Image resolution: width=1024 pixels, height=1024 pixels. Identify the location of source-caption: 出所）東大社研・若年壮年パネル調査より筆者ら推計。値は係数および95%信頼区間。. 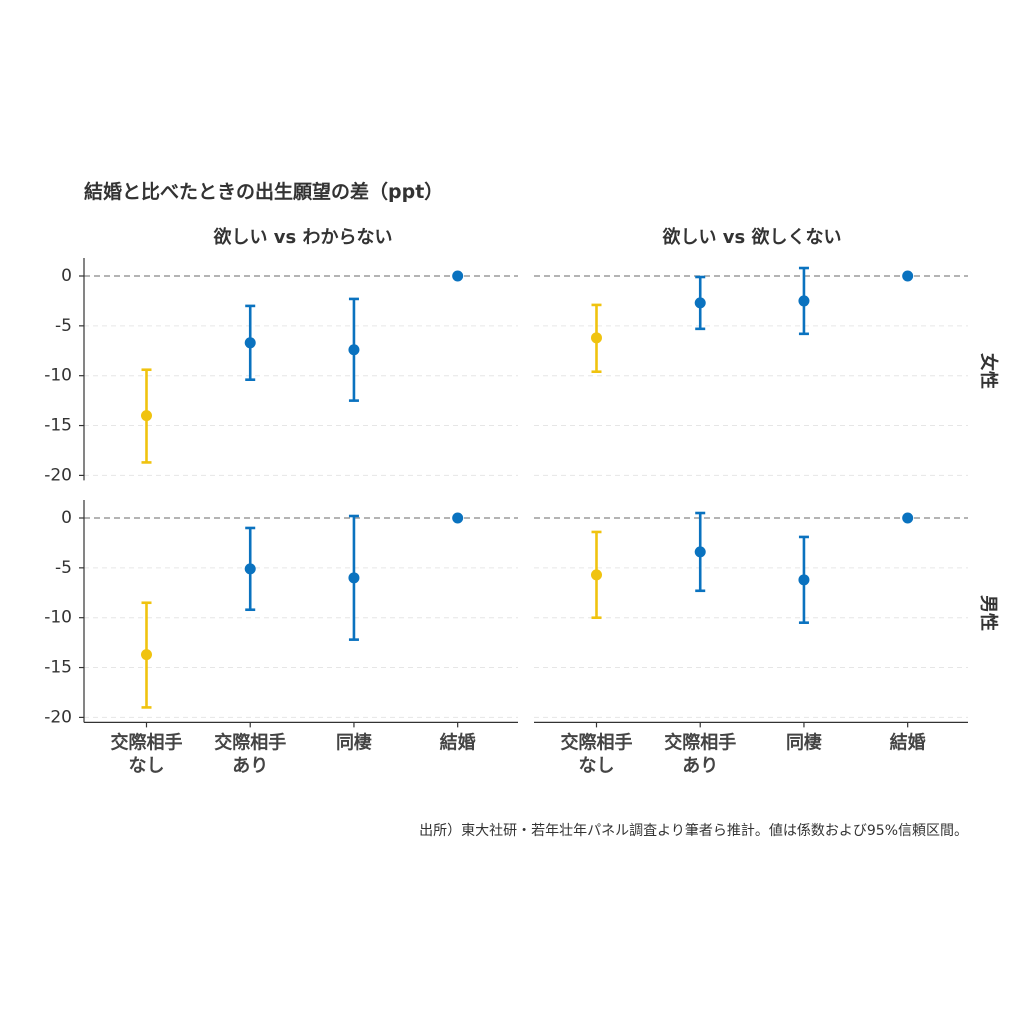
(693, 831).